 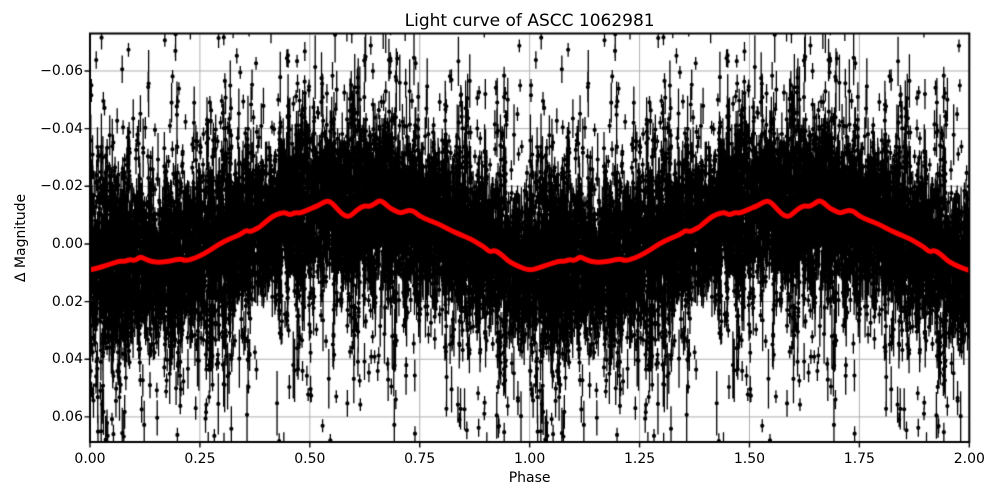 What do you see at coordinates (639, 459) in the screenshot?
I see `x-tick-label: 1.25` at bounding box center [639, 459].